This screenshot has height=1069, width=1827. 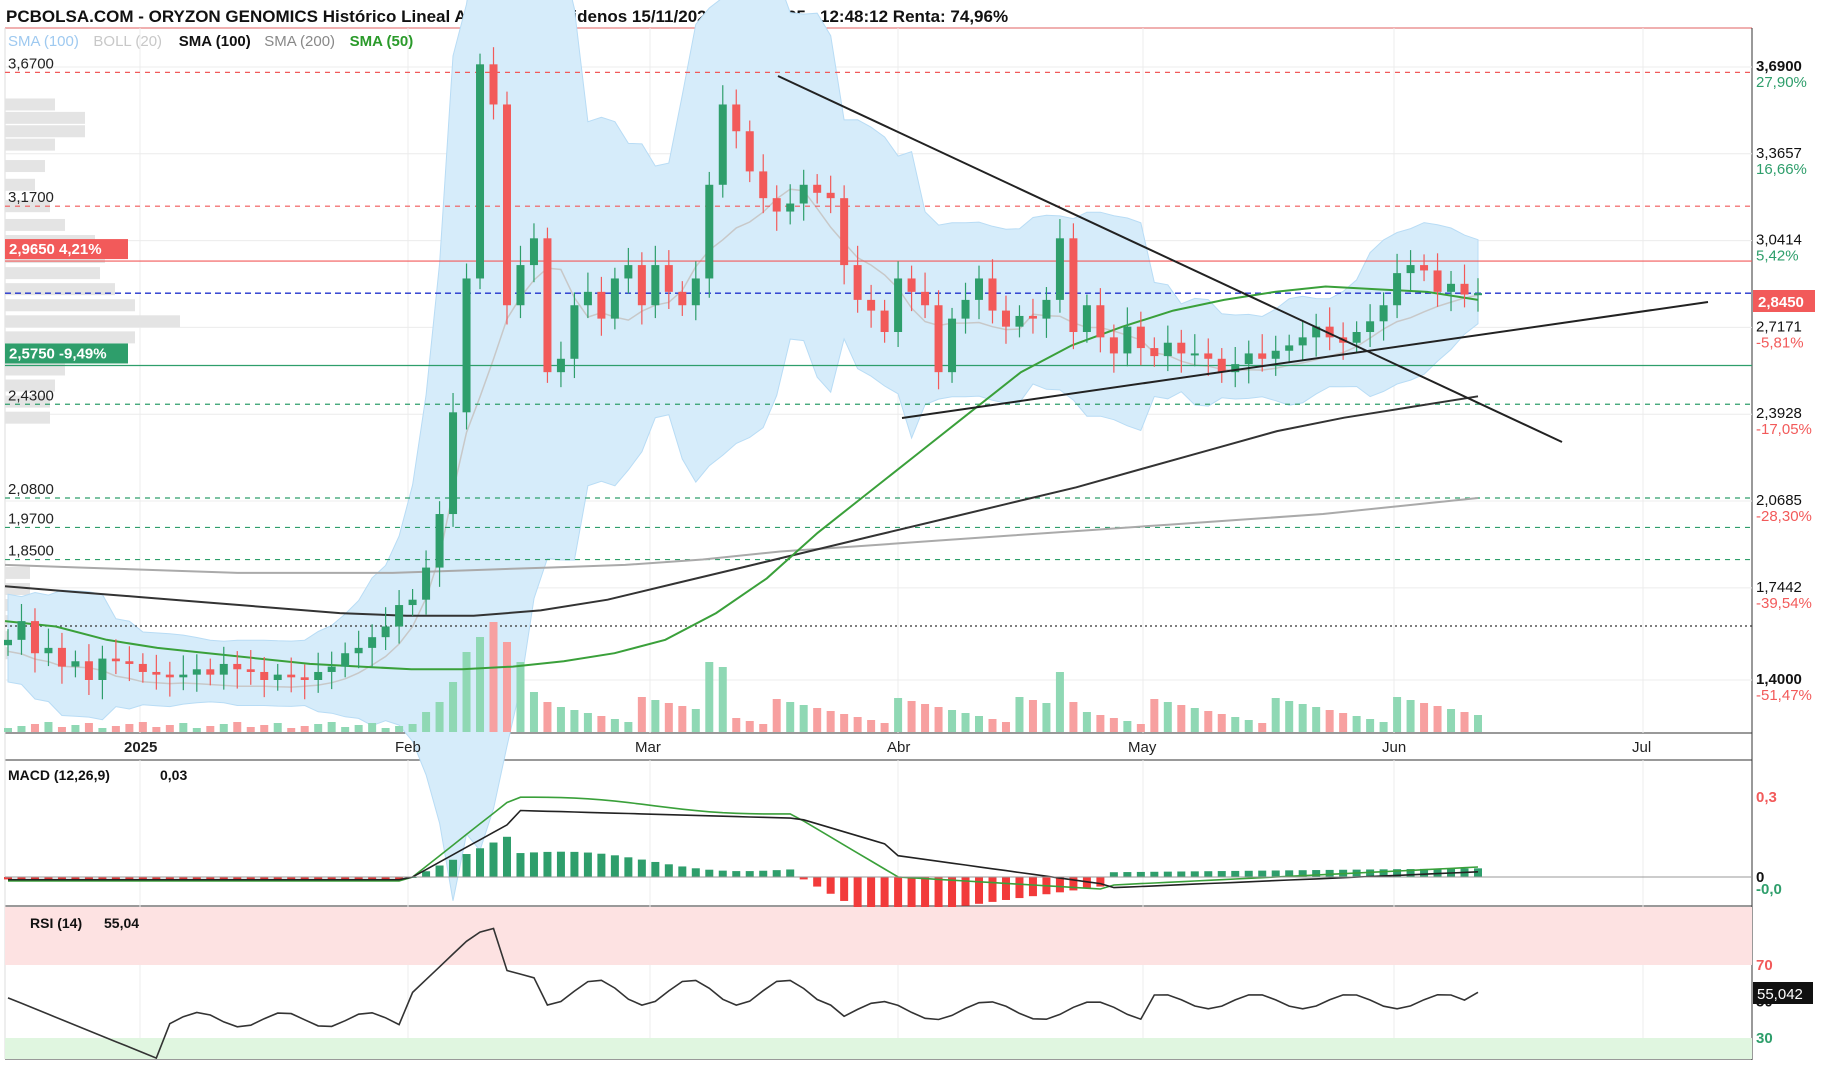 What do you see at coordinates (66, 249) in the screenshot?
I see `level-tag-box` at bounding box center [66, 249].